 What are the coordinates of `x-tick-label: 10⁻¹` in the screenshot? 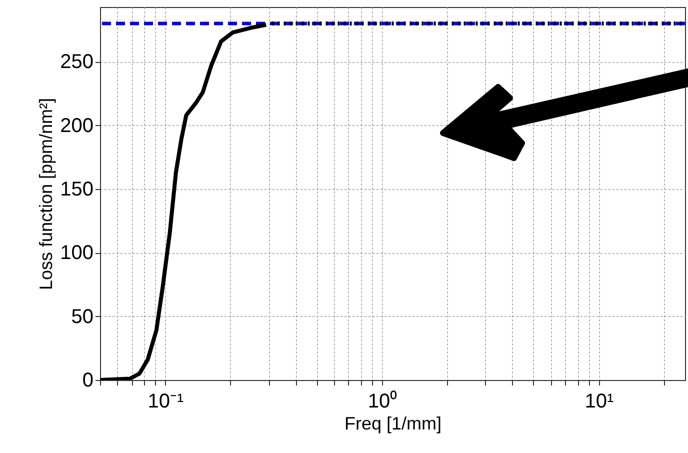 It's located at (166, 401).